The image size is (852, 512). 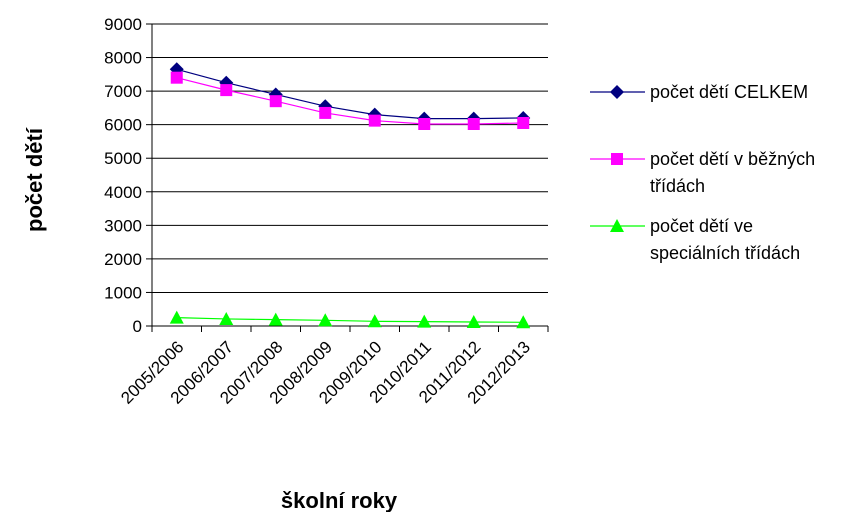 I want to click on legend-label: speciálních třídách, so click(x=725, y=253).